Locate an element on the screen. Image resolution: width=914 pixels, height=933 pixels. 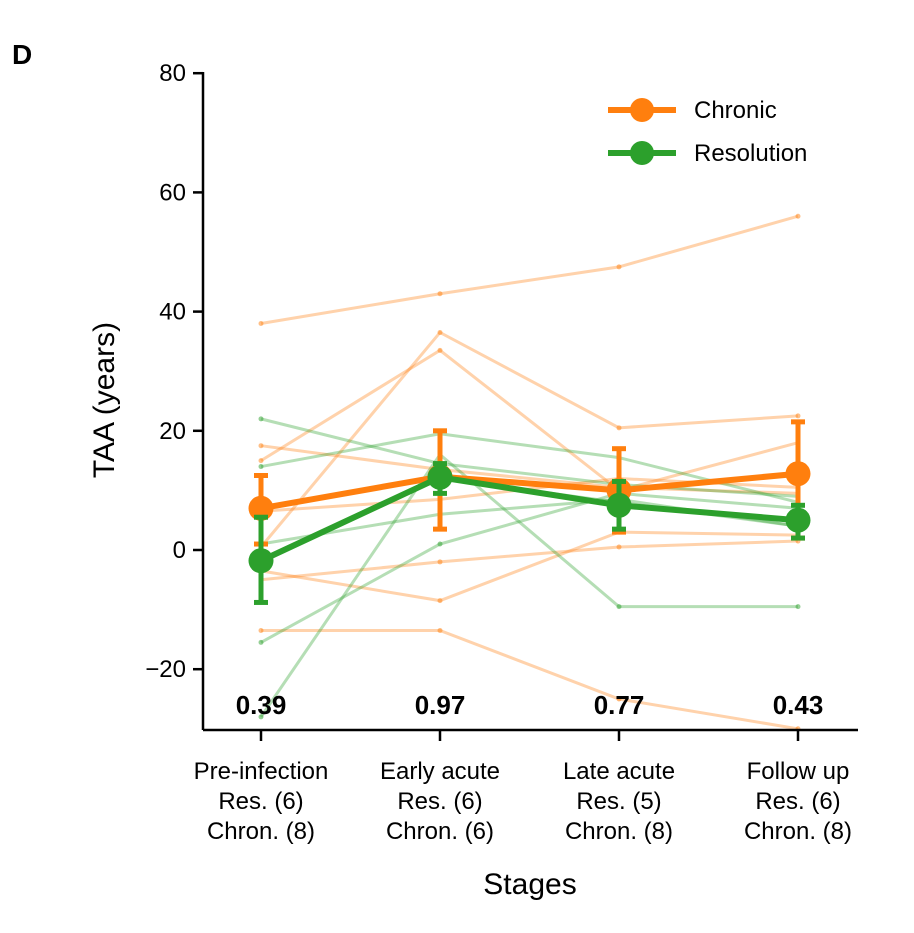
p-value-label: 0.77 is located at coordinates (619, 705).